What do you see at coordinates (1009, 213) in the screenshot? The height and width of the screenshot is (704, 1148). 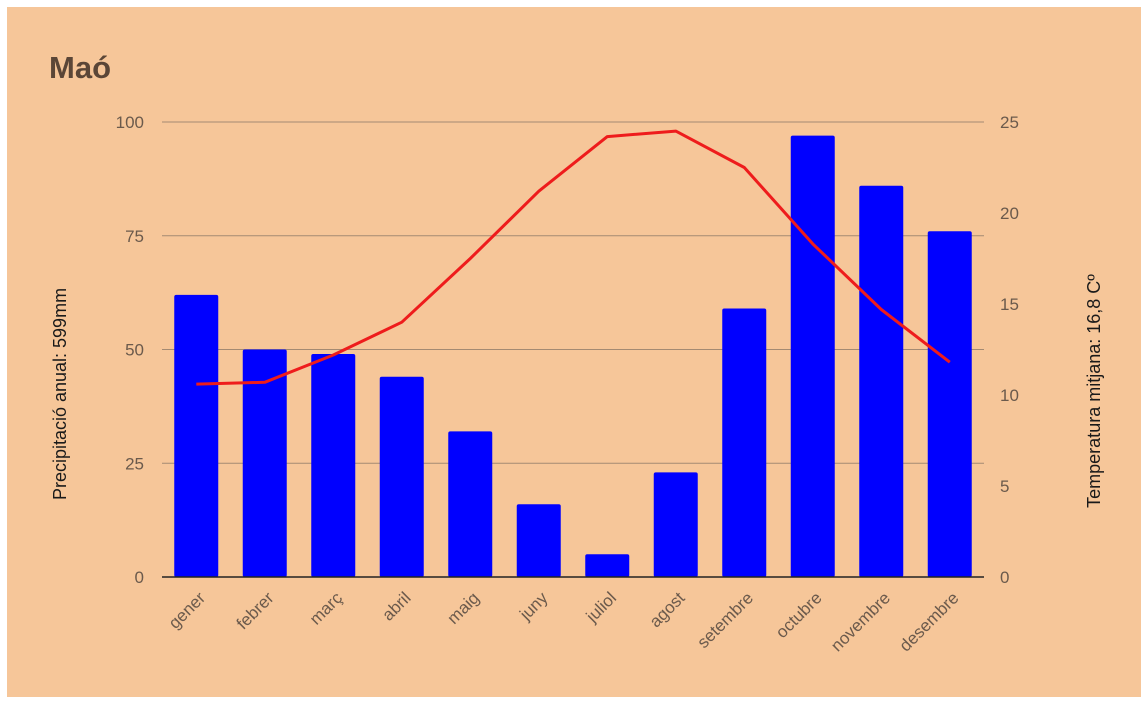 I see `y-tick-right: 20` at bounding box center [1009, 213].